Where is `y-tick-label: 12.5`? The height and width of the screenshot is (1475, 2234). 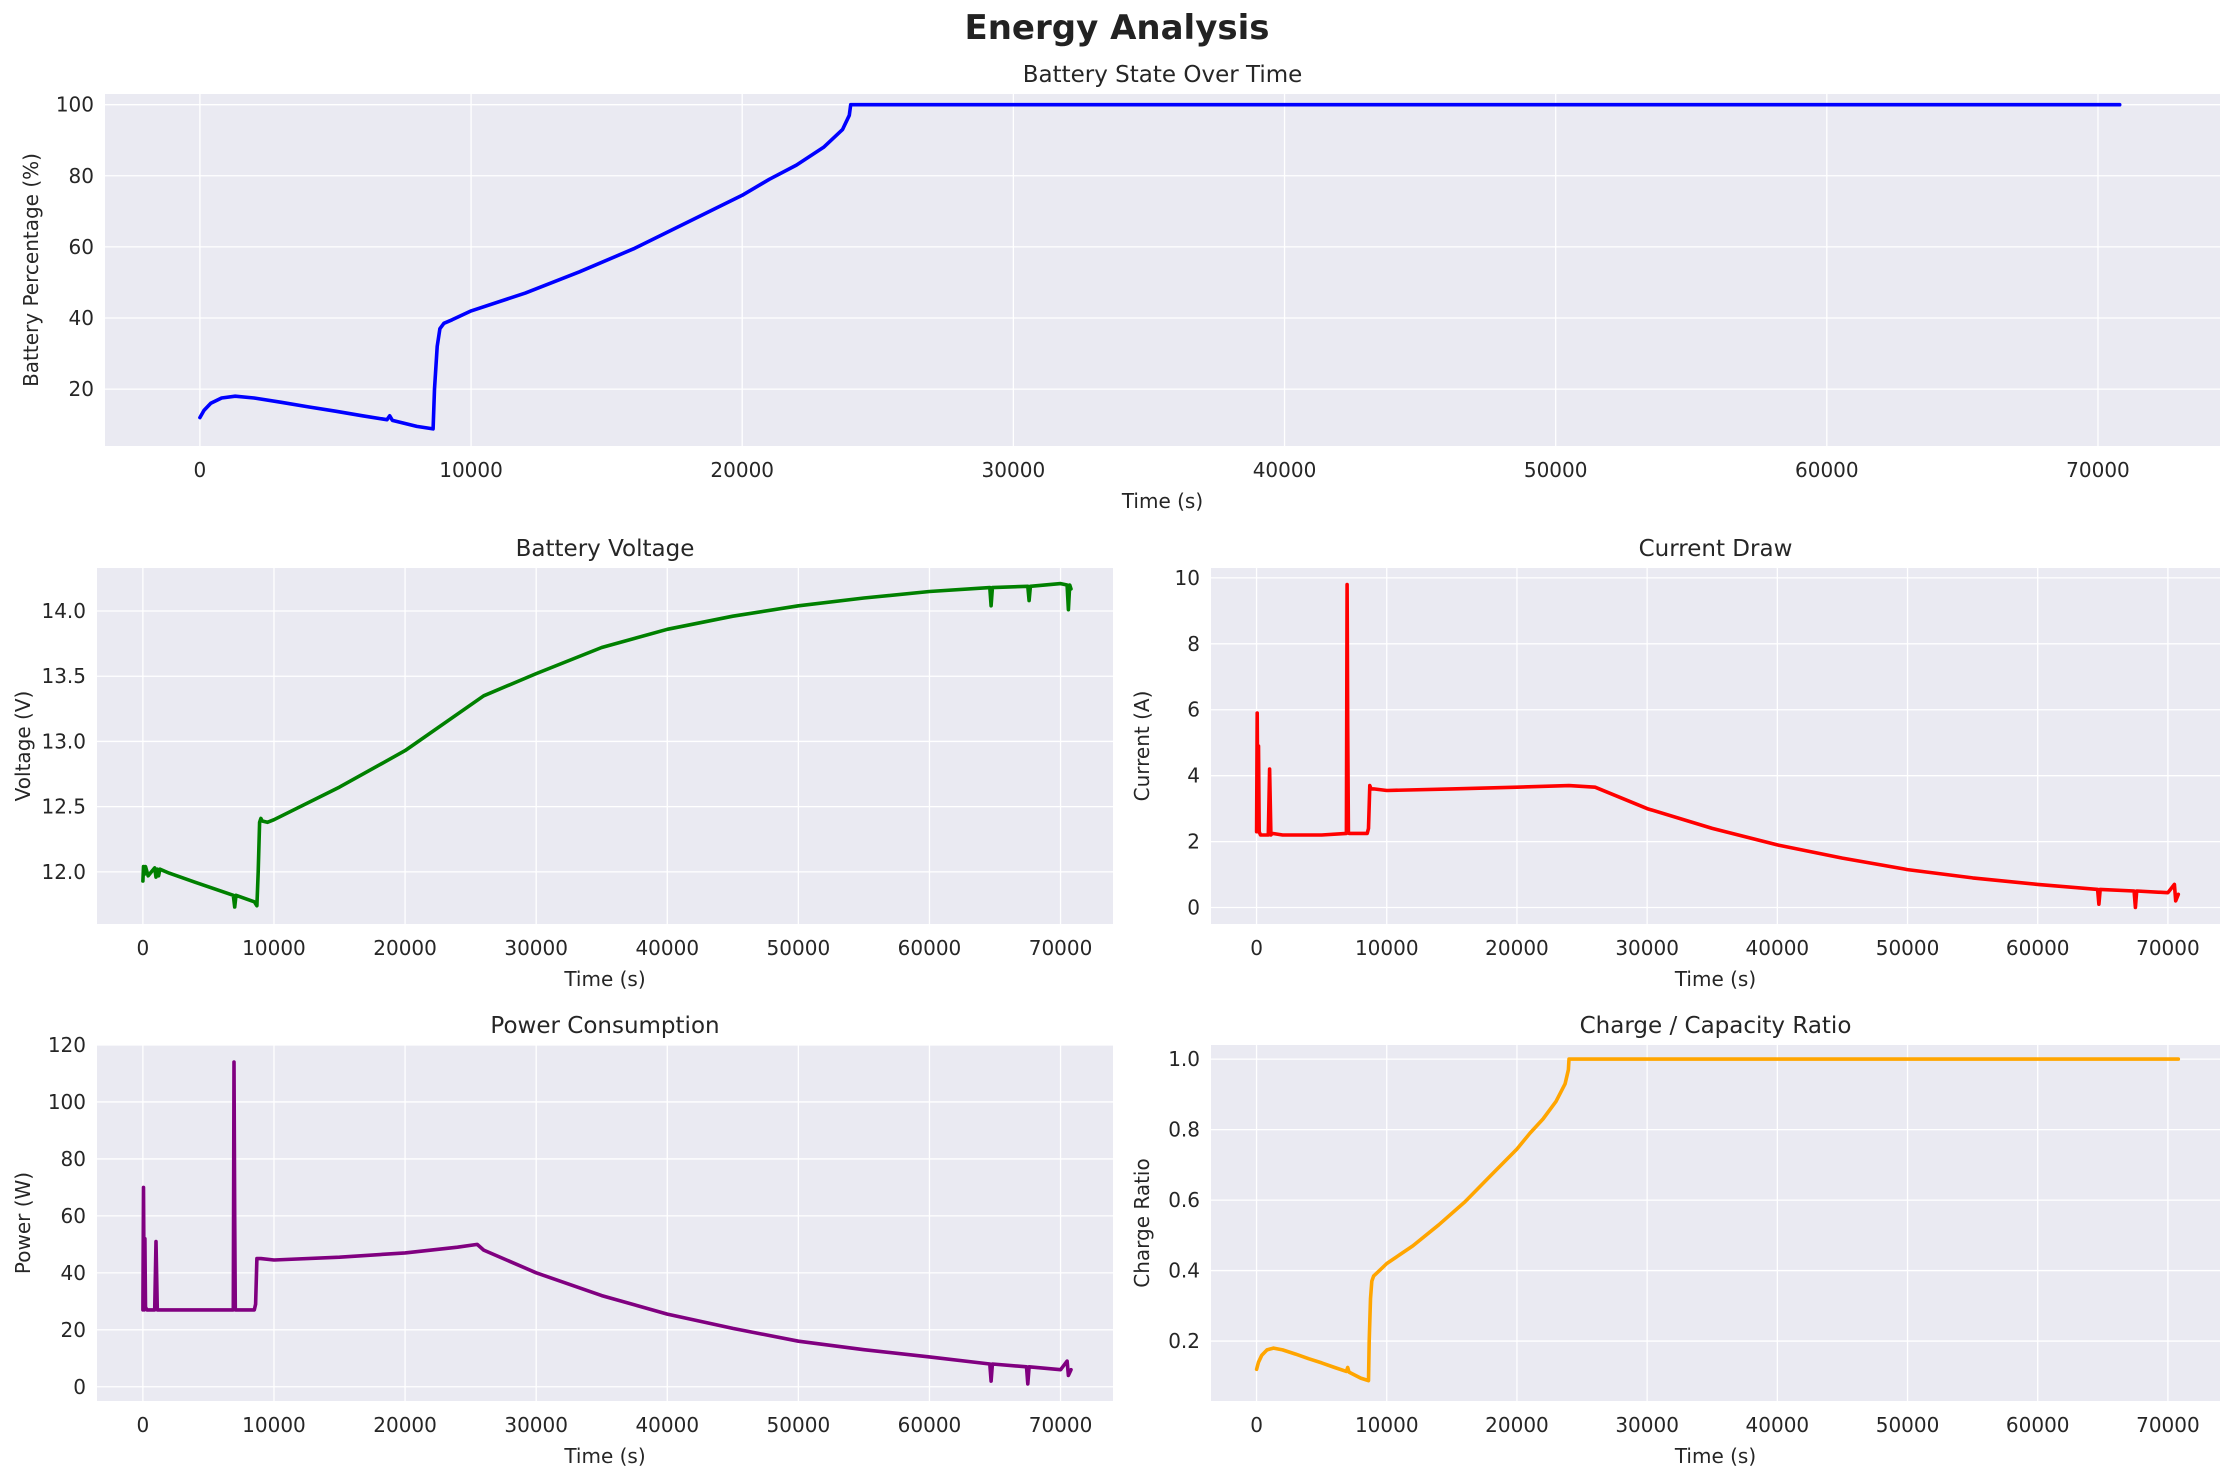 y-tick-label: 12.5 is located at coordinates (63, 807).